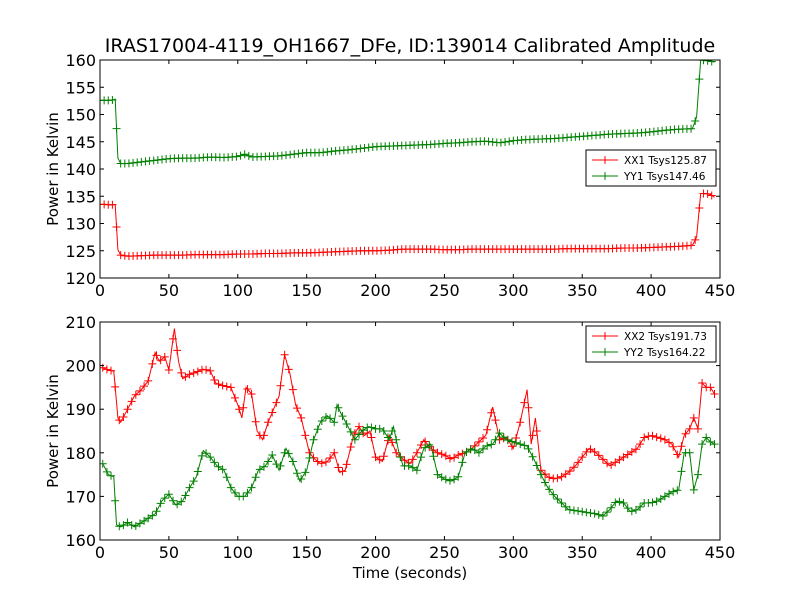  I want to click on x-tick-label: 50, so click(169, 552).